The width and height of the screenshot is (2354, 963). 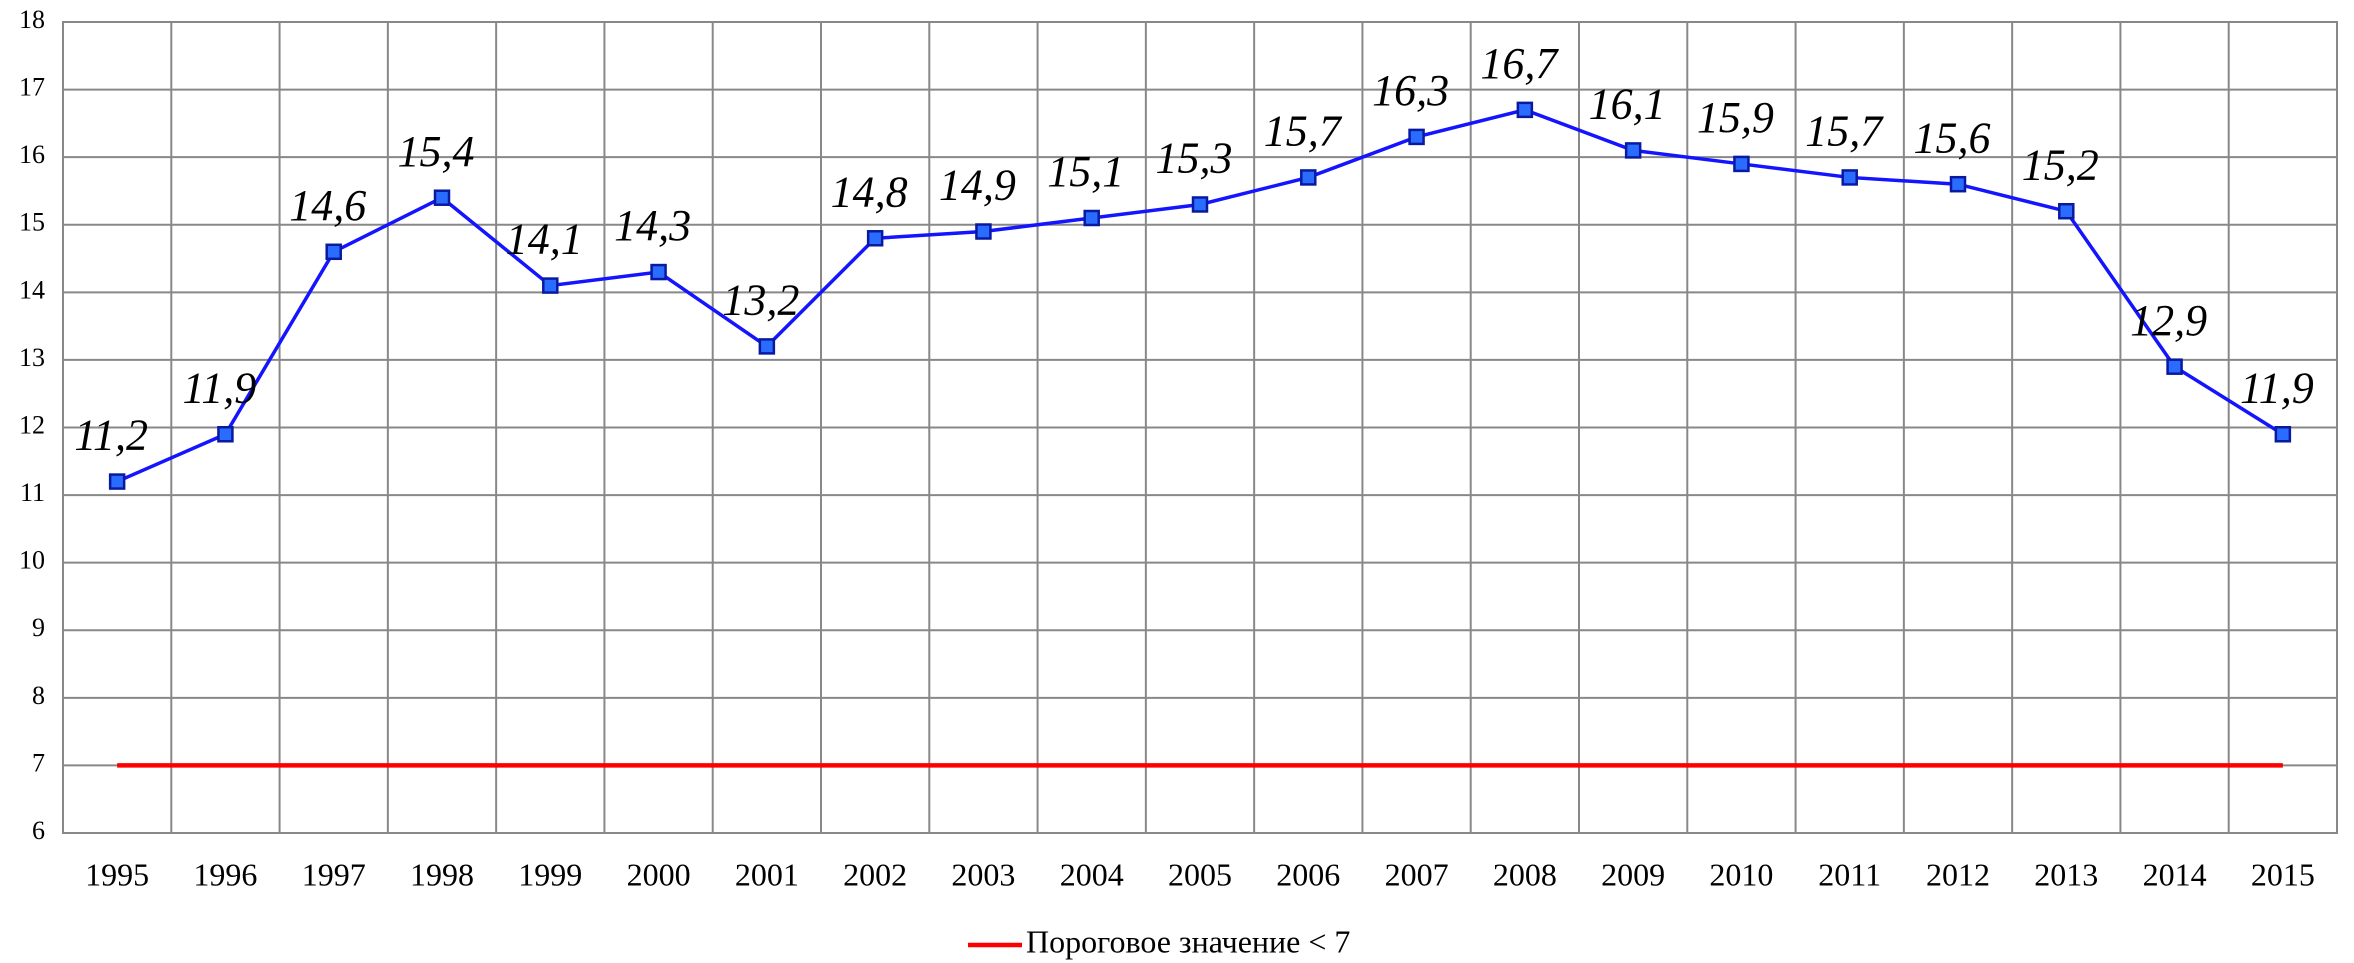 I want to click on x-tick-label: 1998, so click(x=442, y=874).